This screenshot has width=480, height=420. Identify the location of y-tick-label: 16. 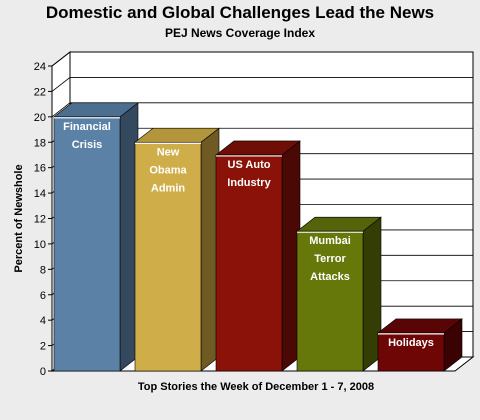
(40, 169).